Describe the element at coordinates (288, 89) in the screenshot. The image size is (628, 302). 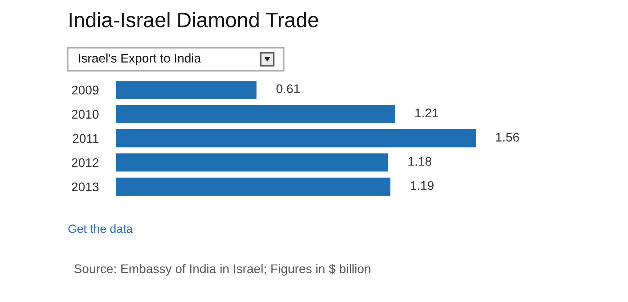
I see `data-label: 0.61` at that location.